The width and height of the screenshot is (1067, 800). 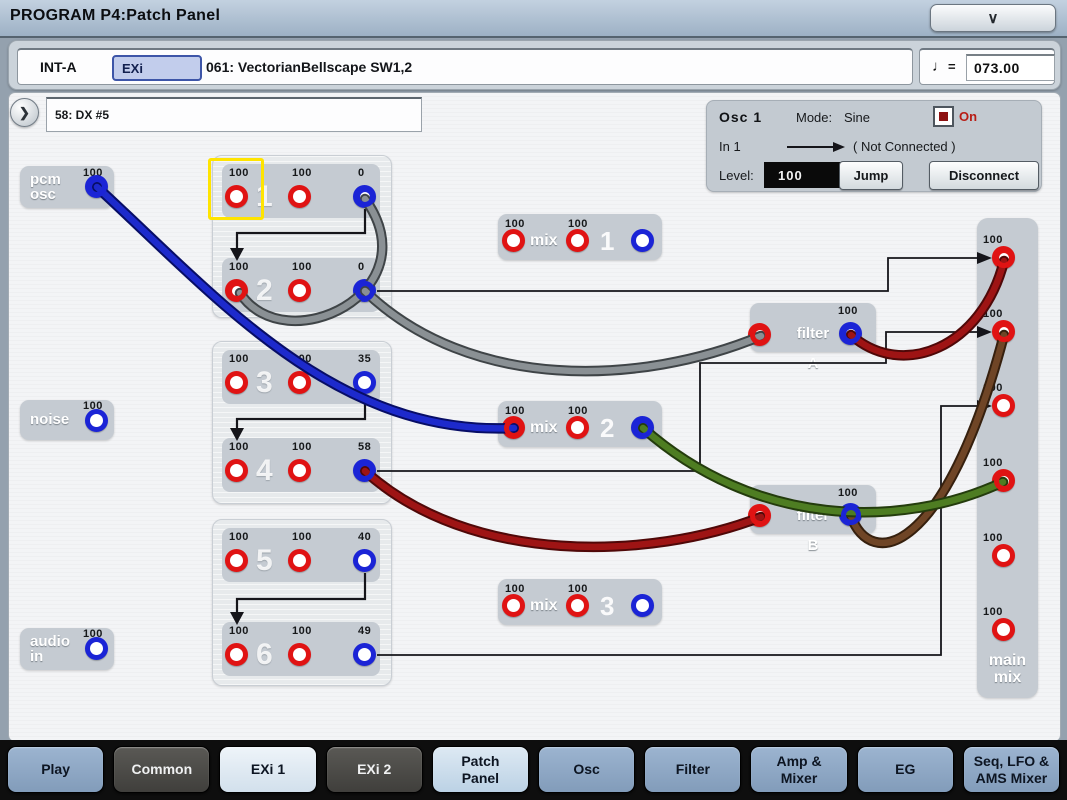 I want to click on osc-name: Osc 1, so click(x=741, y=117).